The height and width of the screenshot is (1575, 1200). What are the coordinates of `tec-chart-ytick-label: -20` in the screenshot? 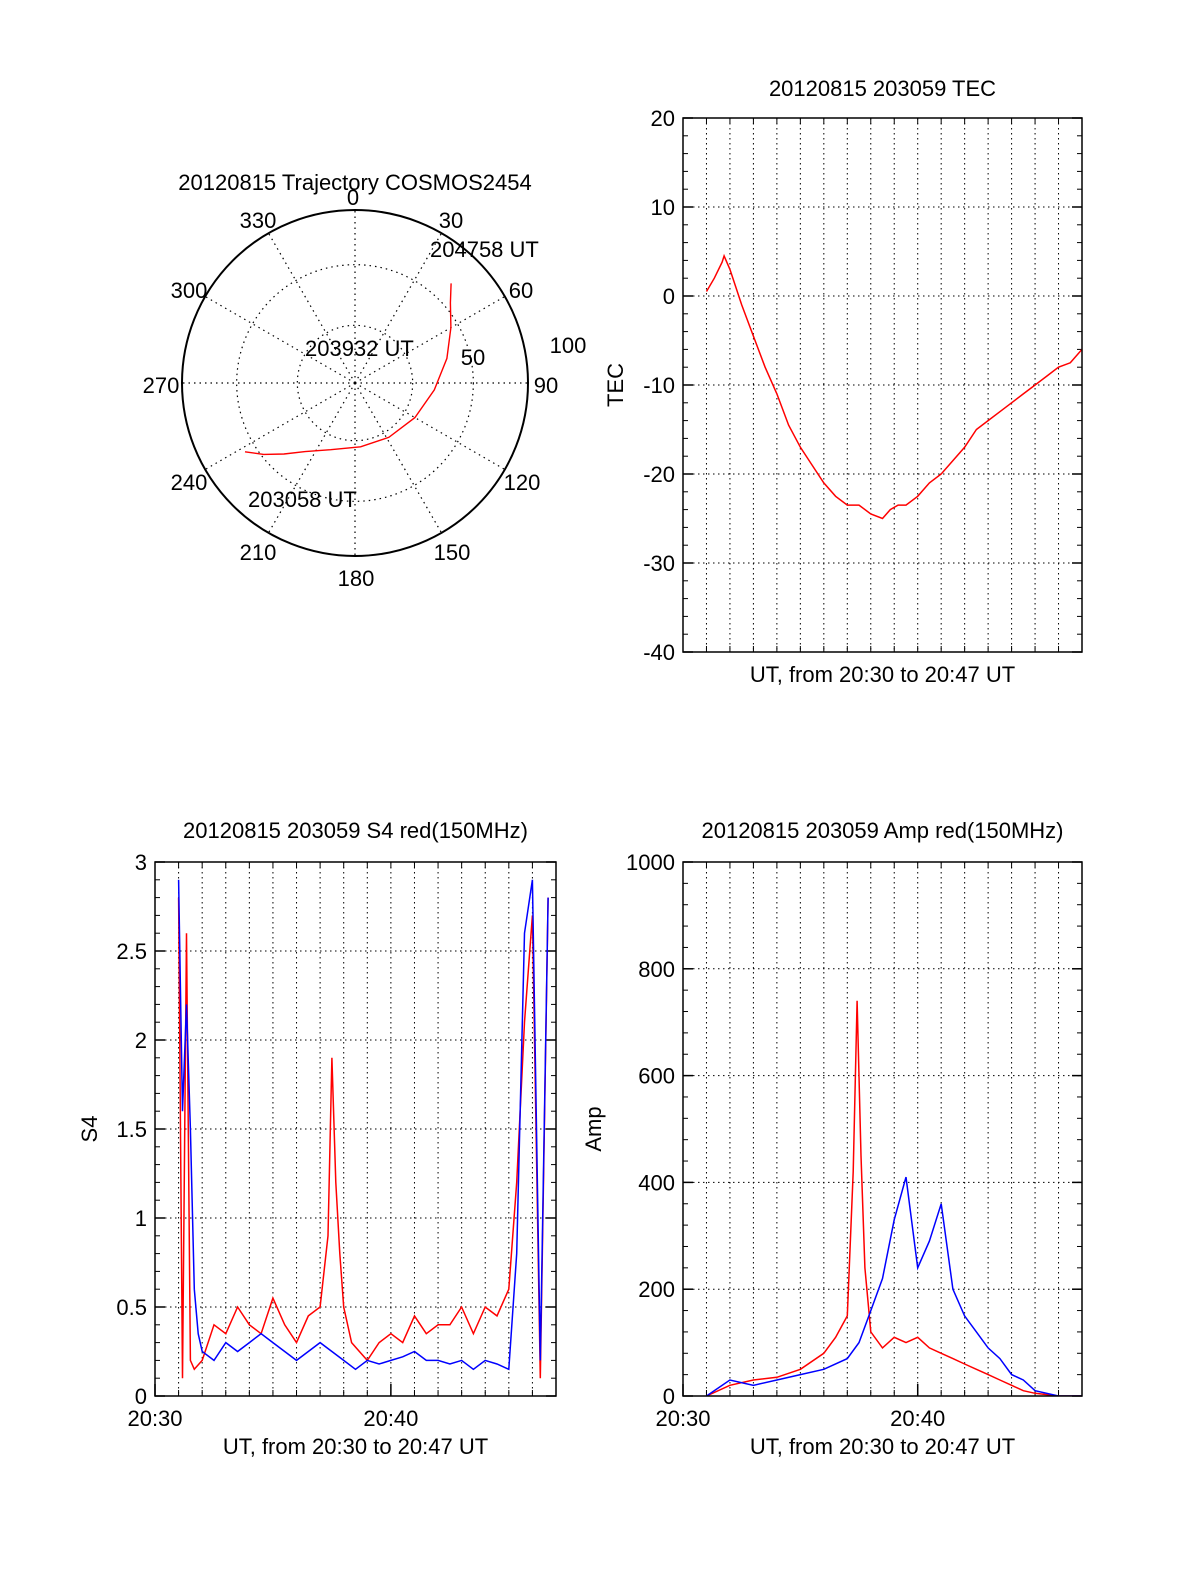 It's located at (659, 474).